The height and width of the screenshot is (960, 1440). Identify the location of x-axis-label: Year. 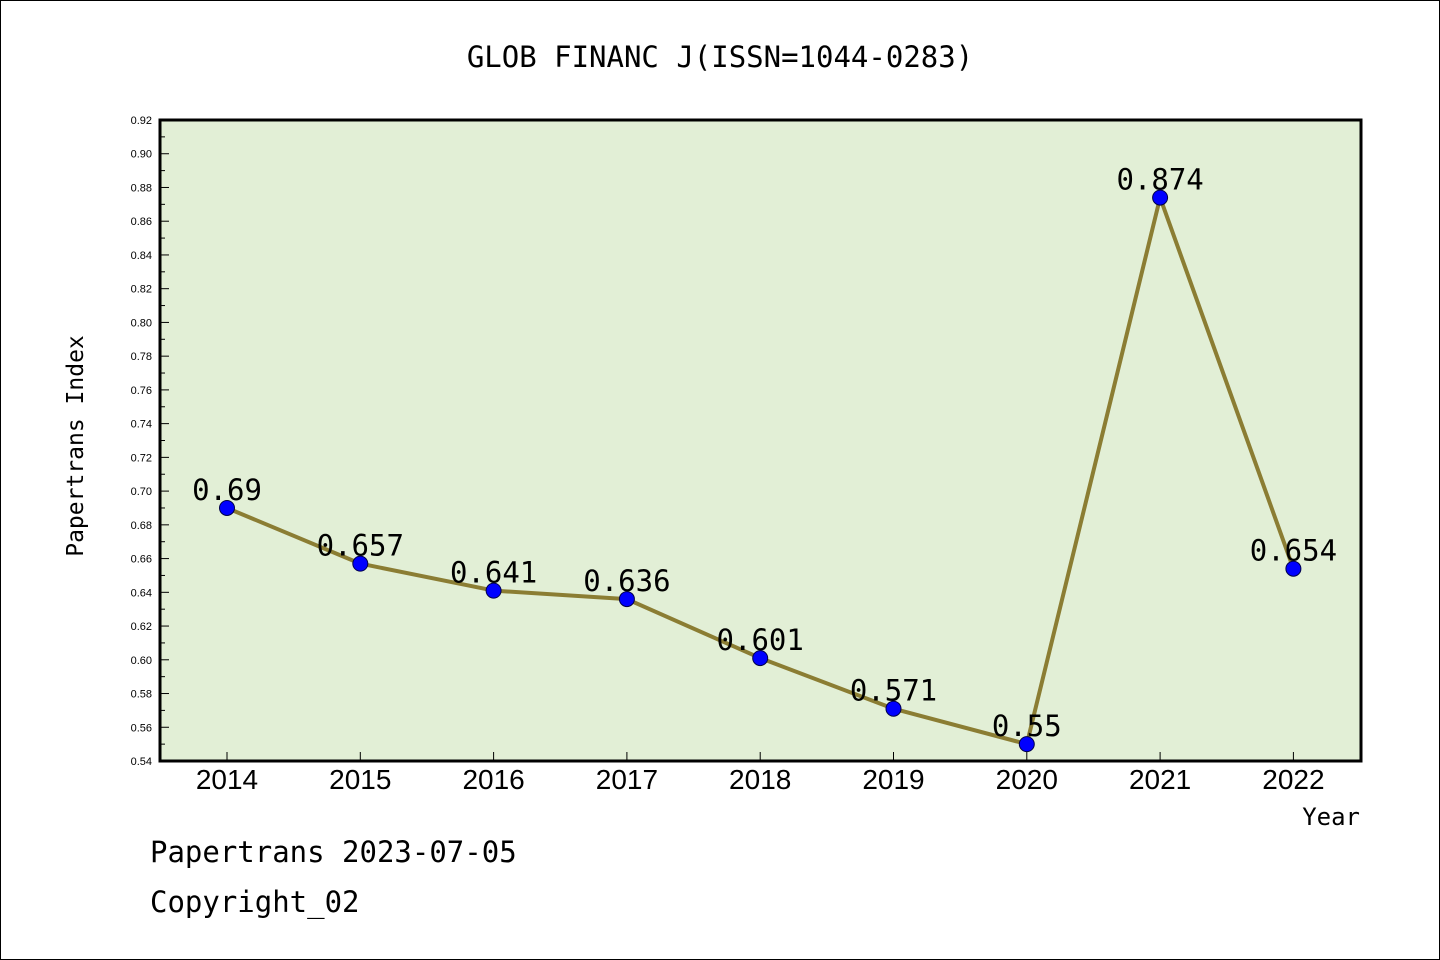
(1331, 817).